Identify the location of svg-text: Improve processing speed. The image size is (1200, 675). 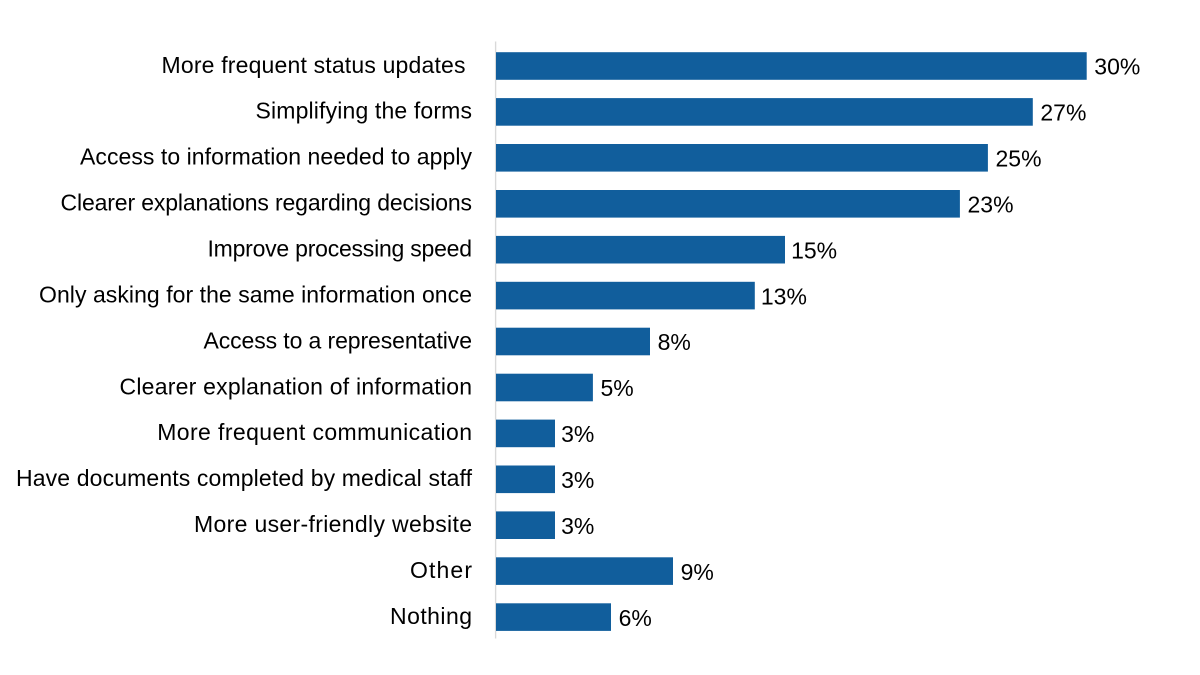
(340, 249).